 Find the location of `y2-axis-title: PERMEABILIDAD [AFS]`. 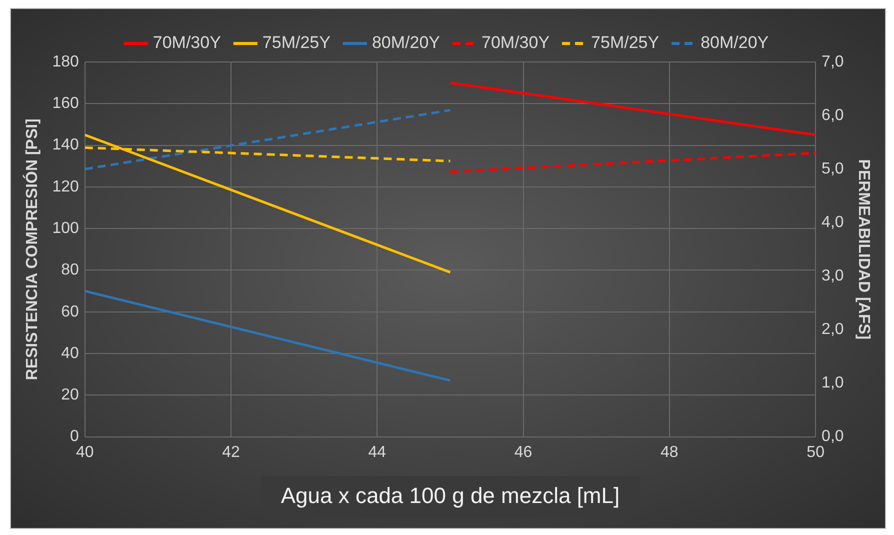

y2-axis-title: PERMEABILIDAD [AFS] is located at coordinates (863, 249).